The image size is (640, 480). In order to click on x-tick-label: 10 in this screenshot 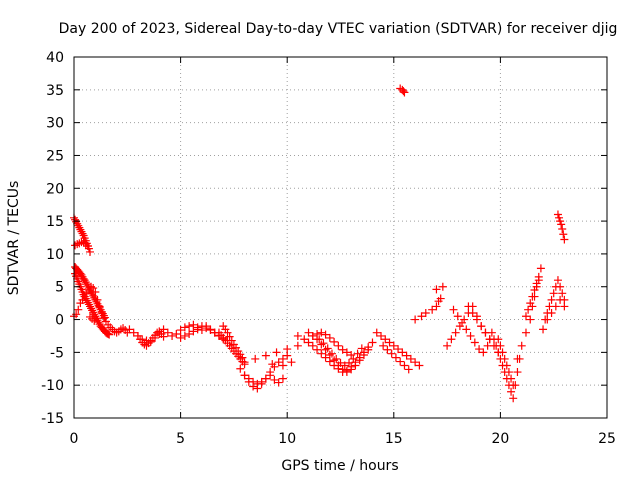, I will do `click(287, 439)`.